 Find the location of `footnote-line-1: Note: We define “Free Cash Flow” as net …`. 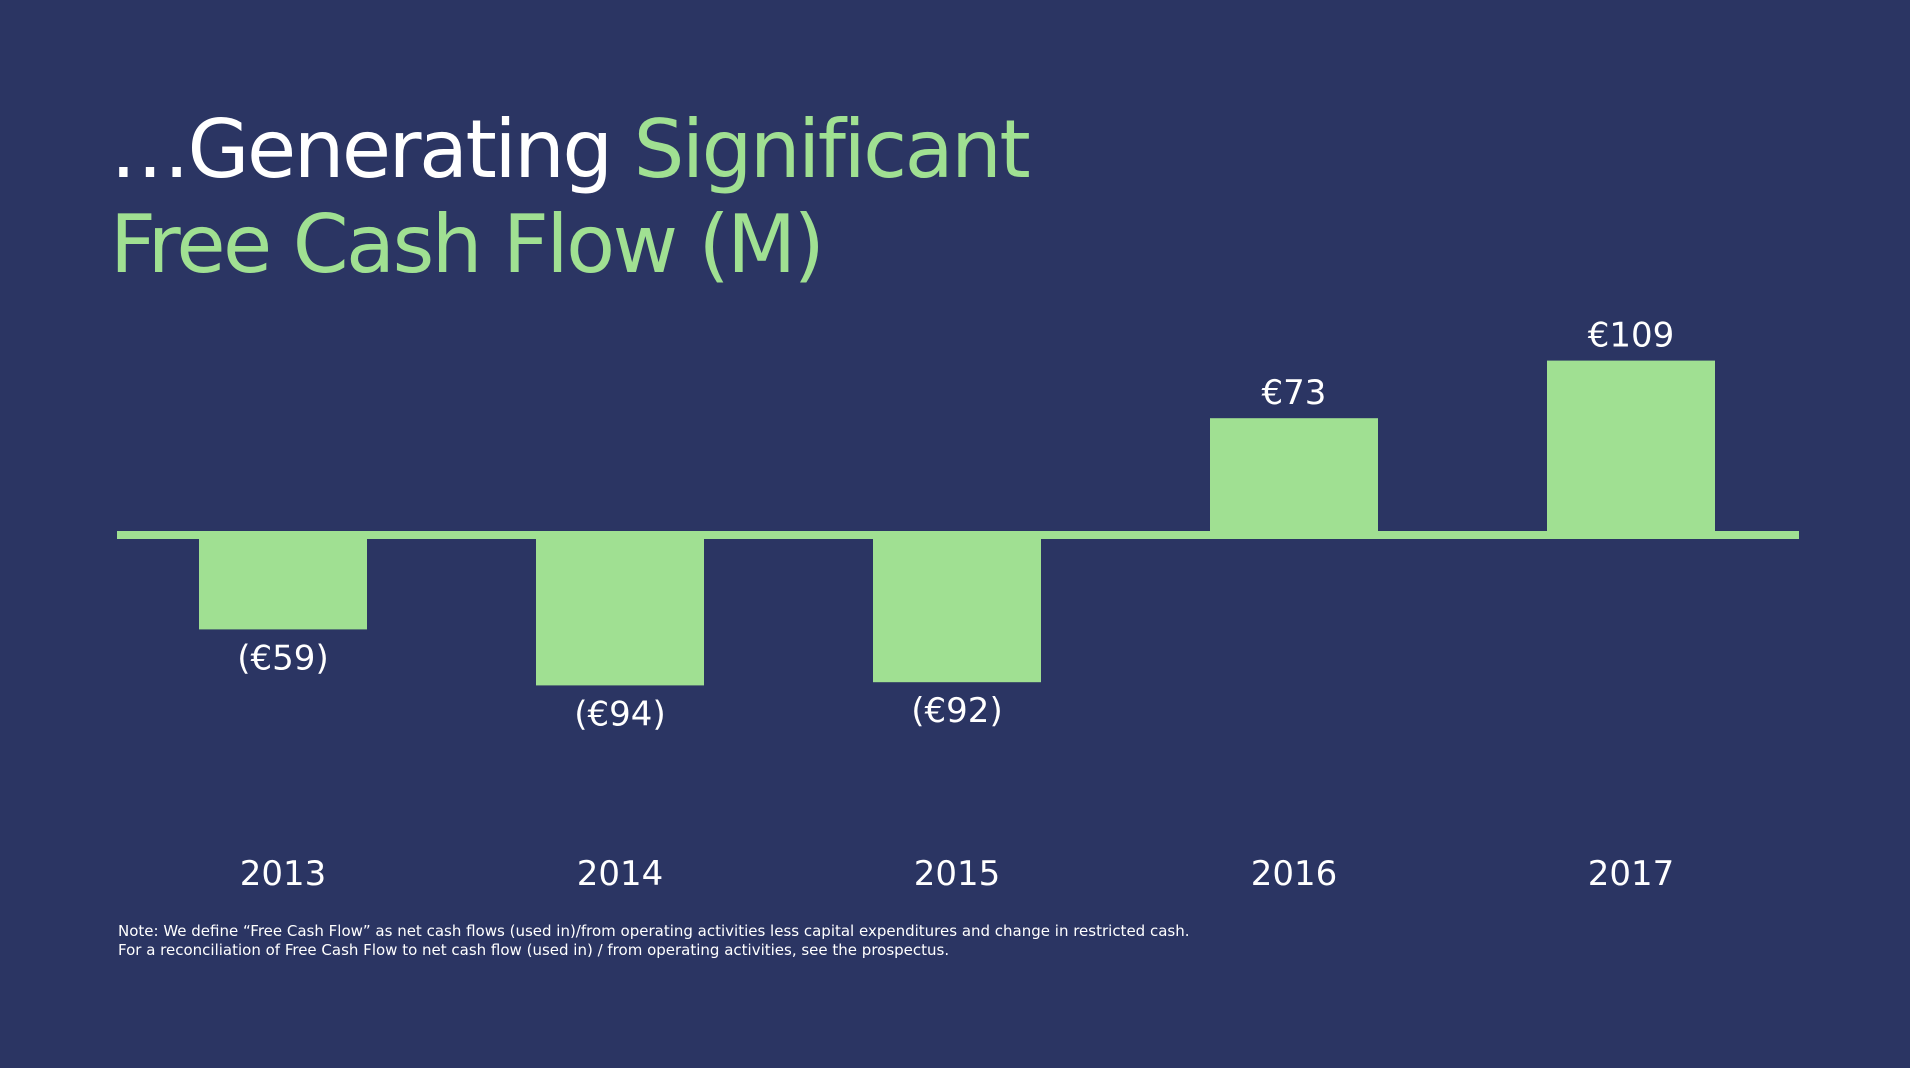

footnote-line-1: Note: We define “Free Cash Flow” as net … is located at coordinates (654, 931).